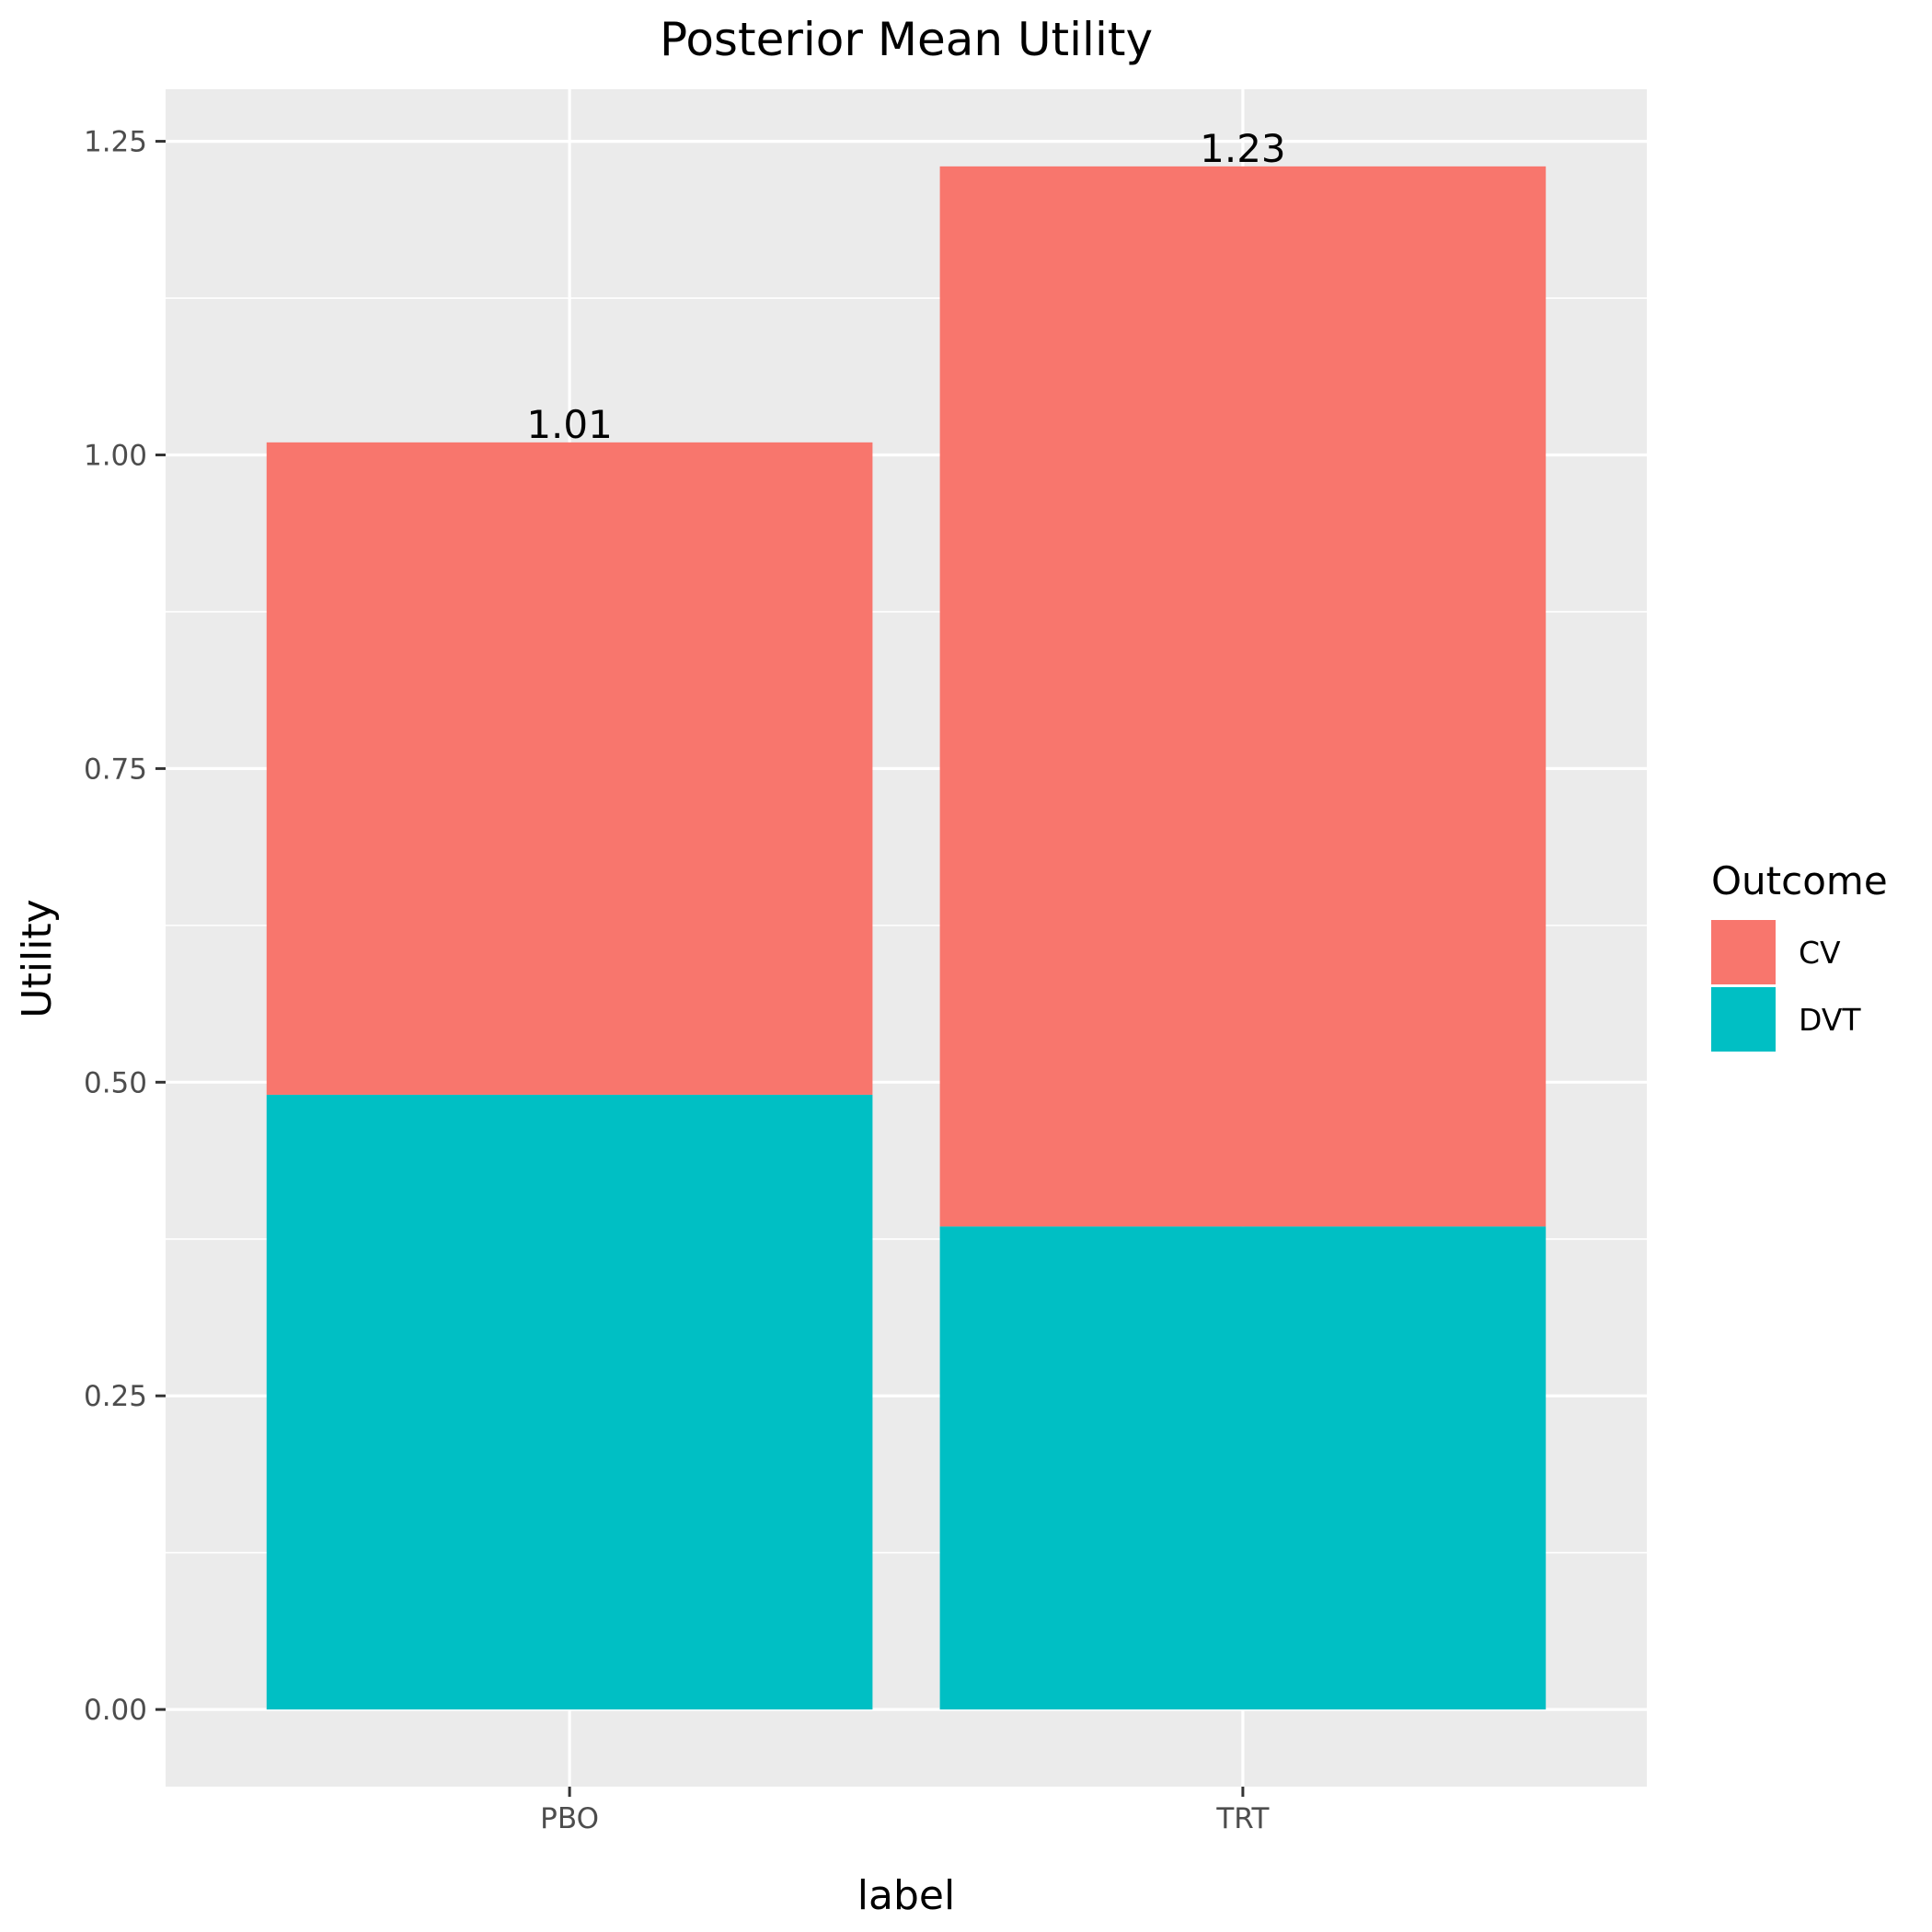 The width and height of the screenshot is (1932, 1932). What do you see at coordinates (115, 1082) in the screenshot?
I see `y-tick-label: 0.50` at bounding box center [115, 1082].